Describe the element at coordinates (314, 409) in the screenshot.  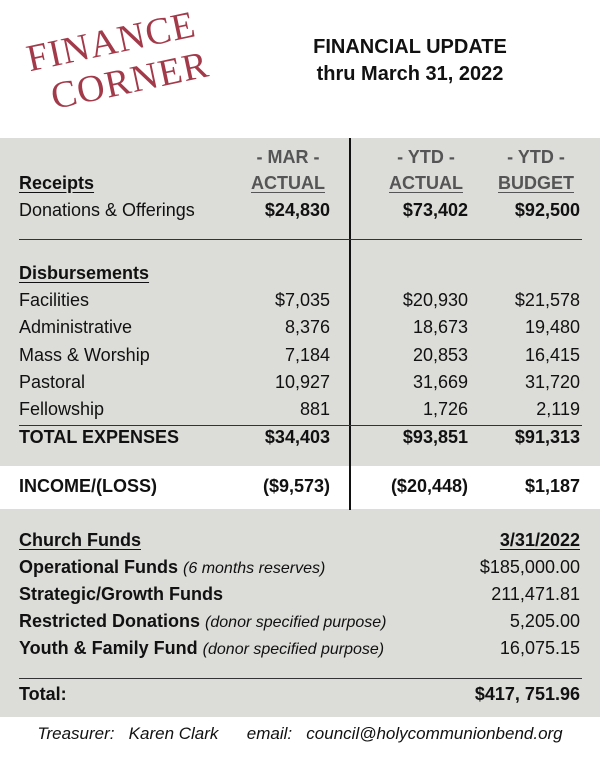
I see `row-mar: 881` at that location.